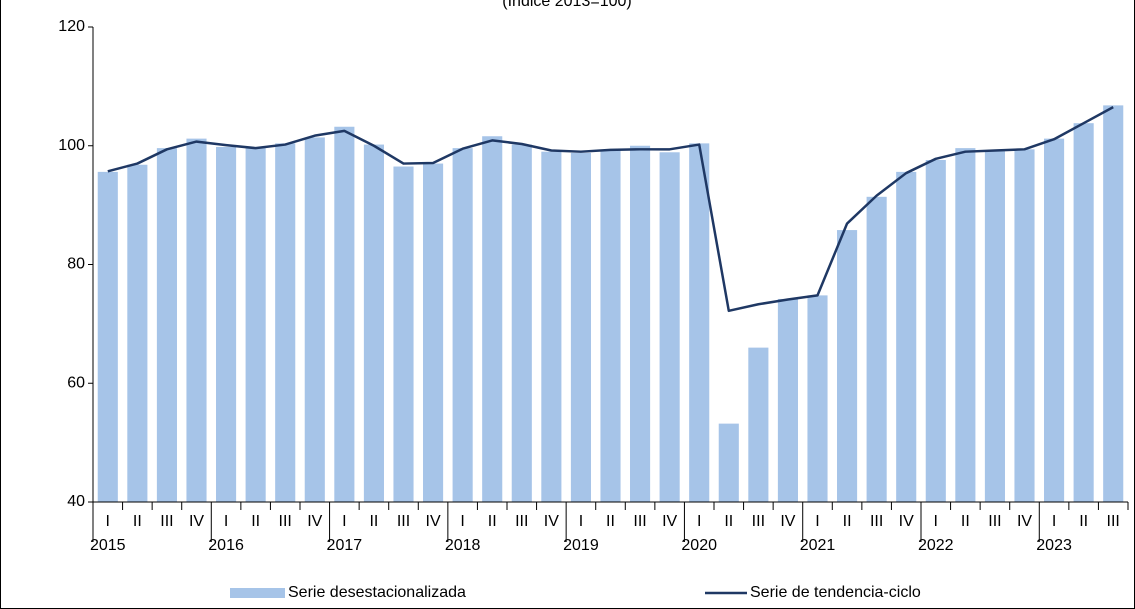 This screenshot has height=609, width=1135. I want to click on y-tick-label: 120, so click(71, 26).